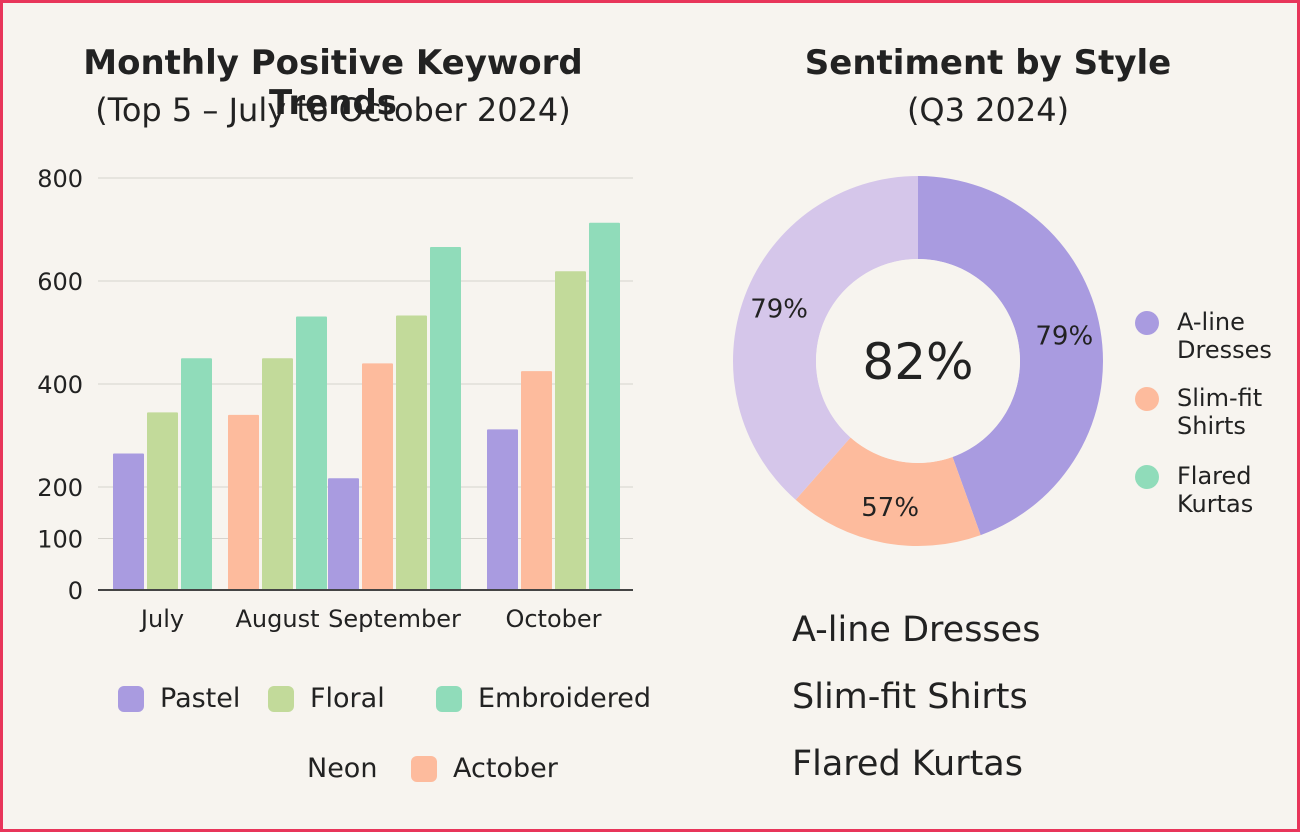 This screenshot has width=1300, height=832. I want to click on donut-legend-line: A-line, so click(1211, 322).